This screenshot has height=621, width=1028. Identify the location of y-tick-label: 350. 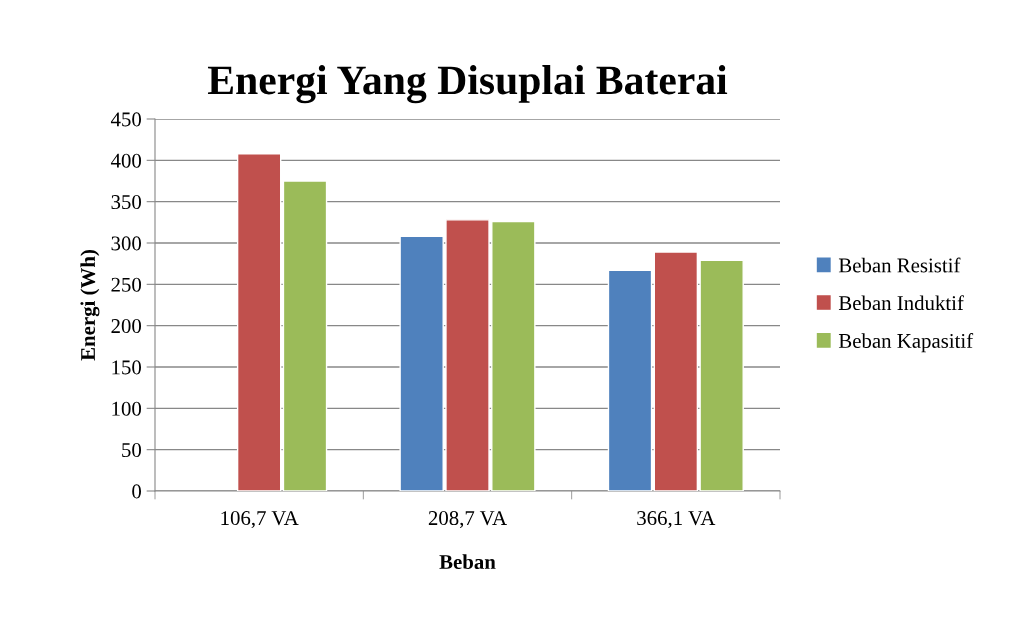
(126, 202).